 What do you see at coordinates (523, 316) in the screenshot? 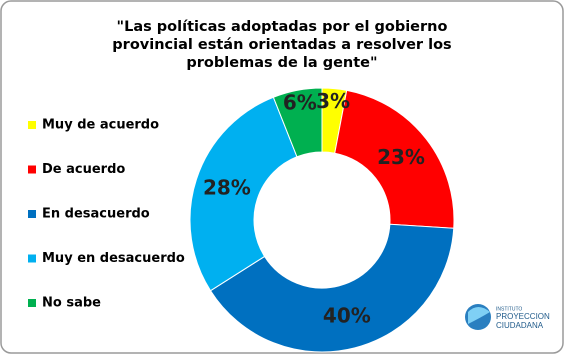
I see `logo-text: PROYECCION` at bounding box center [523, 316].